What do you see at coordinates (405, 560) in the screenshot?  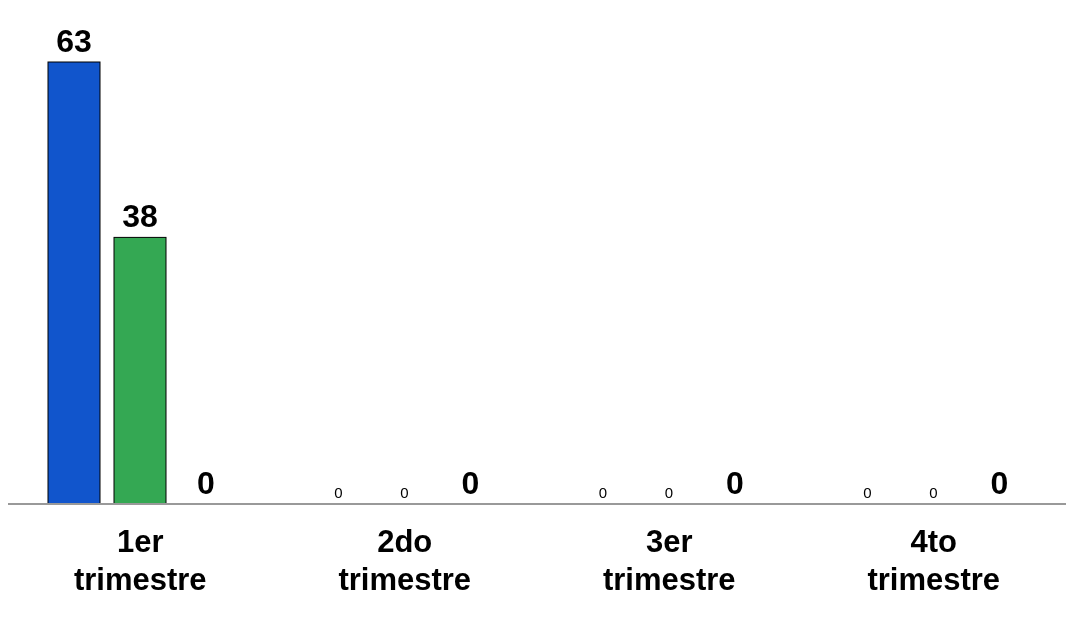 I see `x-tick-label: 2do trimestre` at bounding box center [405, 560].